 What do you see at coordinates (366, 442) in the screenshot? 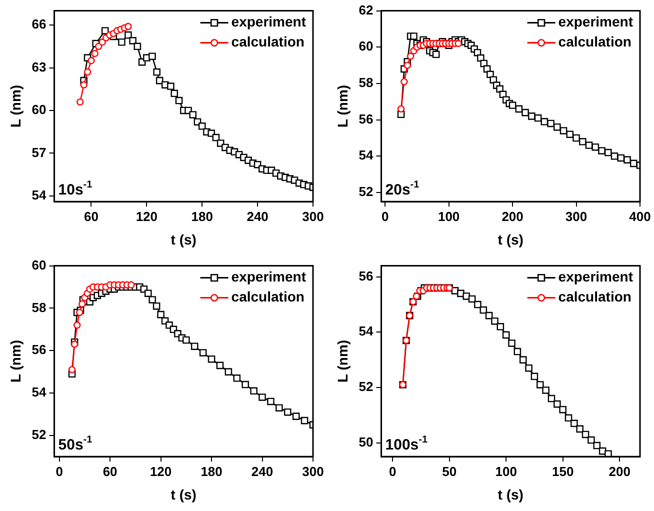
I see `y-tick-label: 50` at bounding box center [366, 442].